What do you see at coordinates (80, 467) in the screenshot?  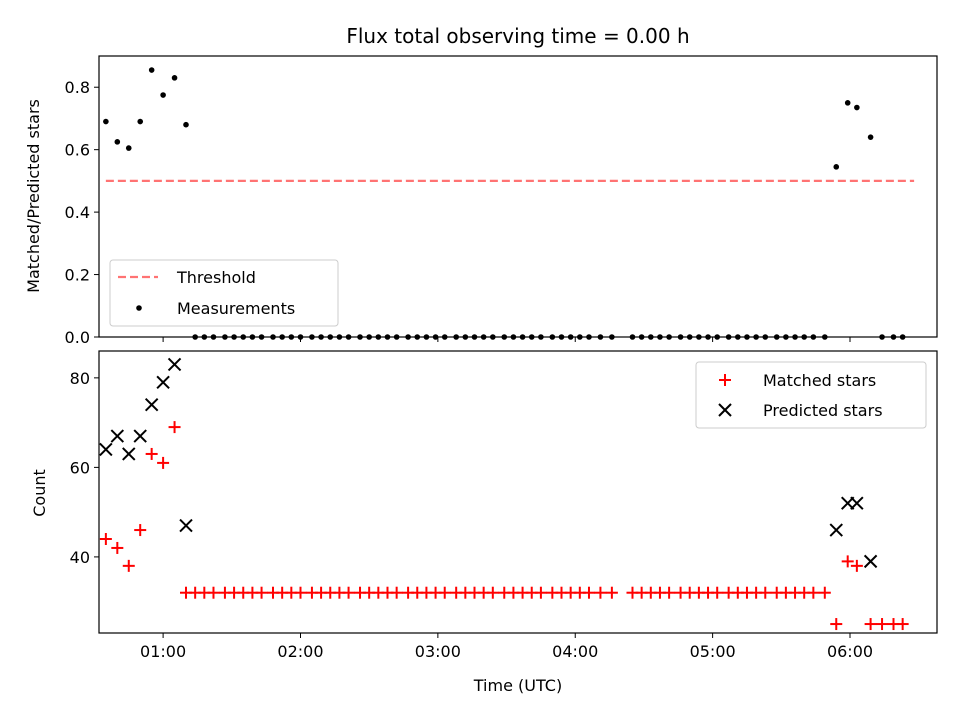 I see `bottom-y-tick-label: 60` at bounding box center [80, 467].